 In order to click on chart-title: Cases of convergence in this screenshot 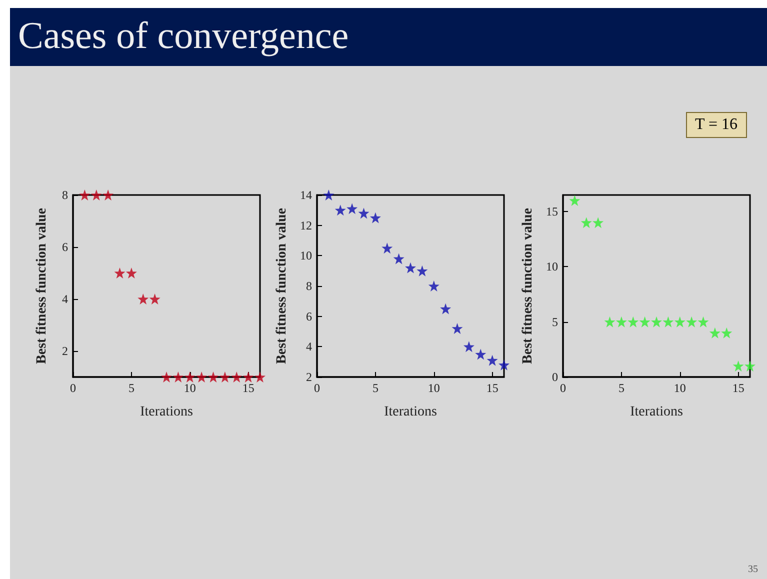, I will do `click(183, 36)`.